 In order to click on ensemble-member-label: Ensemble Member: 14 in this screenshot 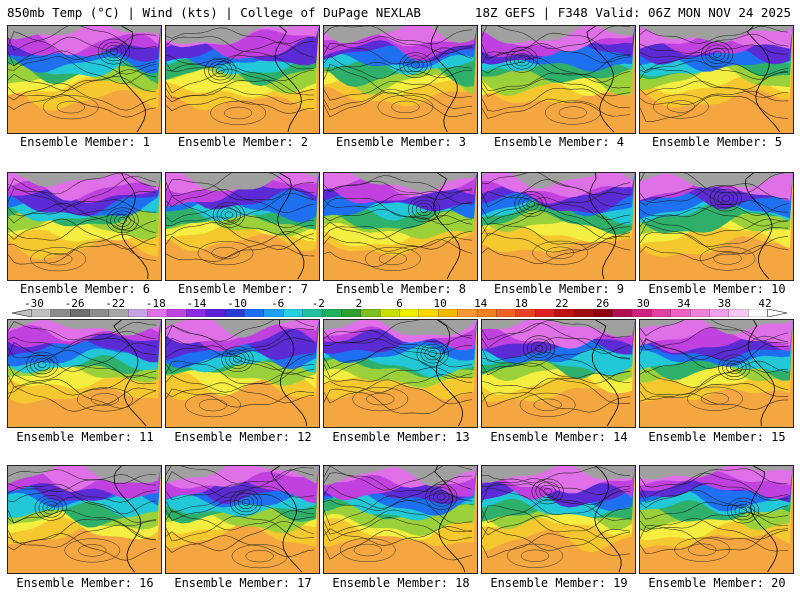, I will do `click(559, 437)`.